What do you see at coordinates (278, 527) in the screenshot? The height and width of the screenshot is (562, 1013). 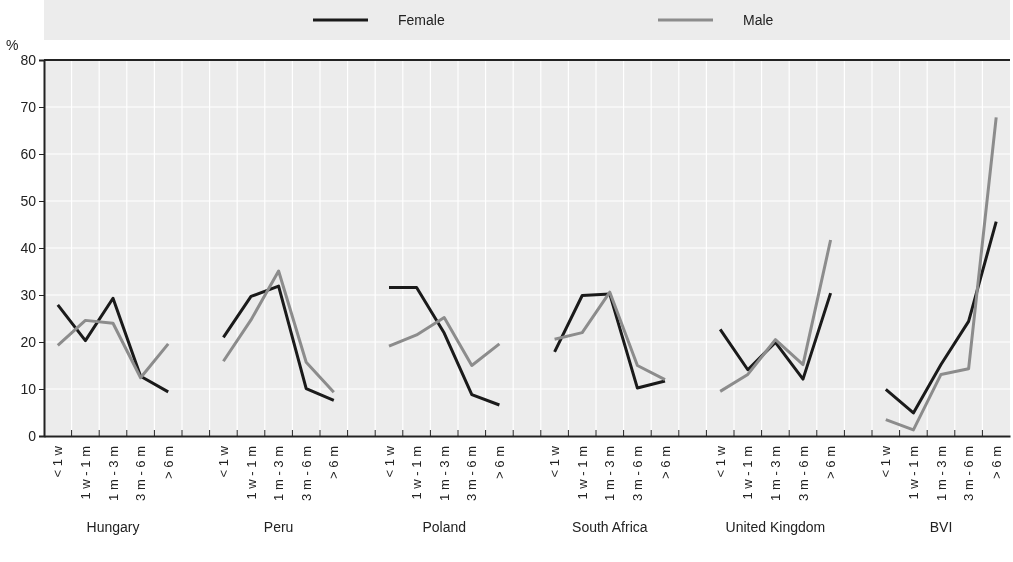 I see `text: Peru` at bounding box center [278, 527].